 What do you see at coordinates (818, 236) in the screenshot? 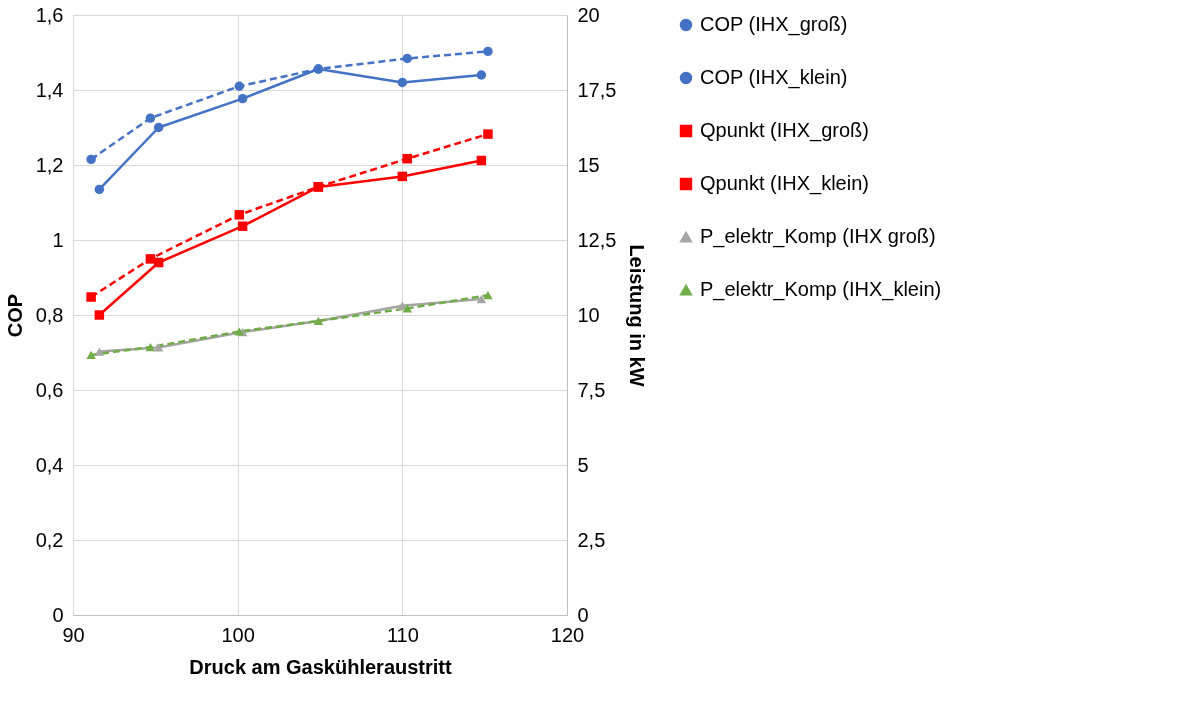
I see `legend-label: P_elektr_Komp (IHX groß)` at bounding box center [818, 236].